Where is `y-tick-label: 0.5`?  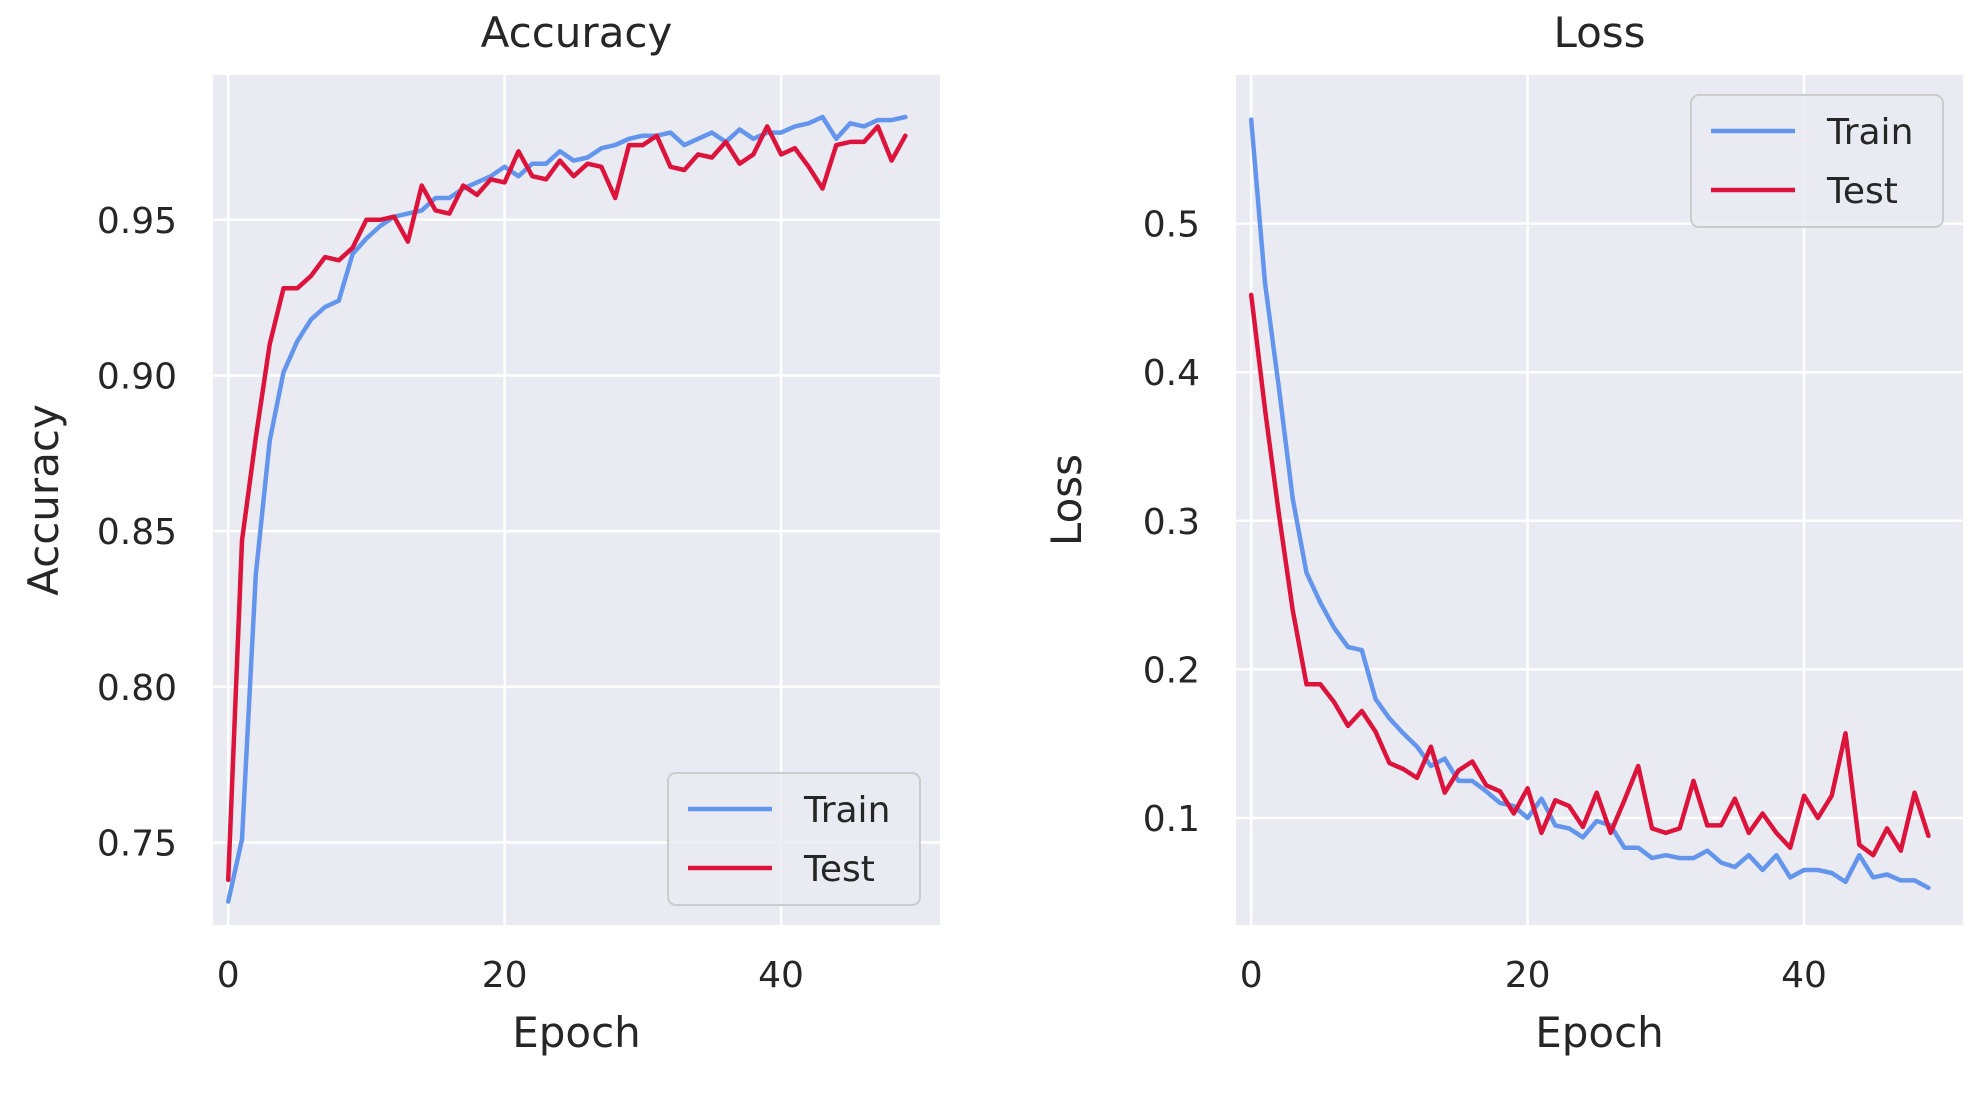 y-tick-label: 0.5 is located at coordinates (1171, 225).